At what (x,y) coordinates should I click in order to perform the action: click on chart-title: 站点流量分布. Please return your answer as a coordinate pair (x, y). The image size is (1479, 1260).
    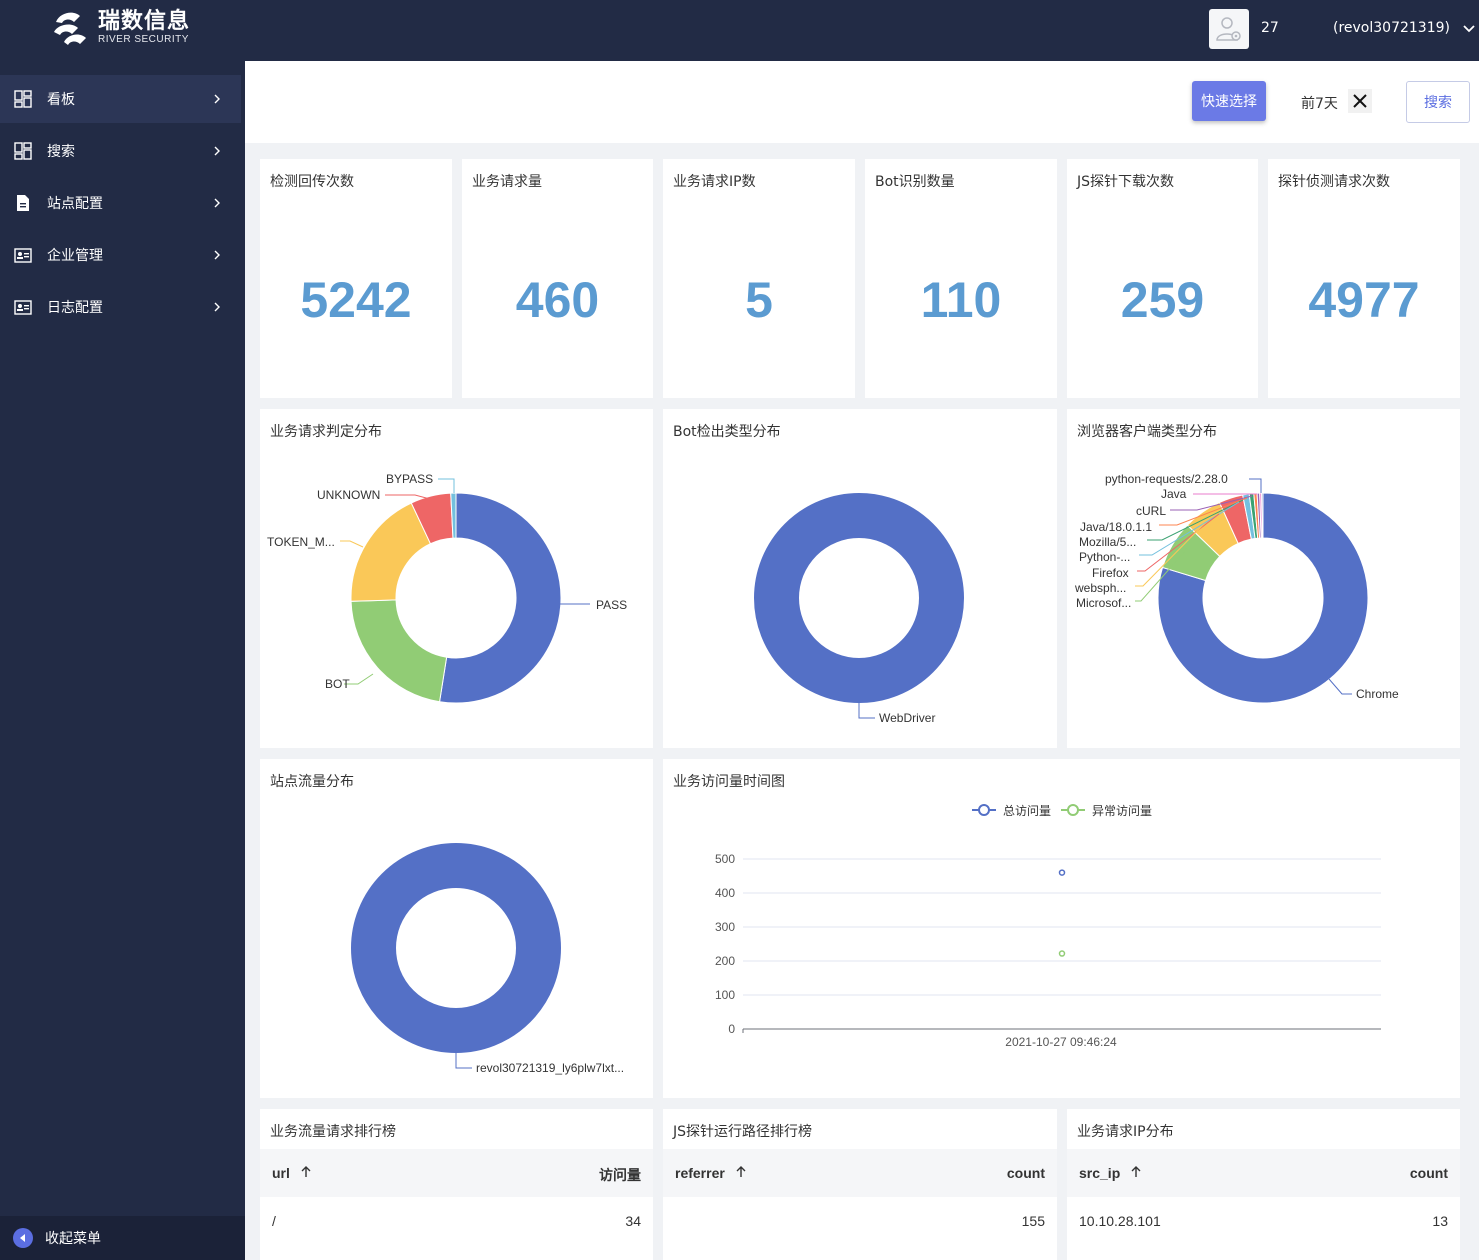
    Looking at the image, I should click on (312, 782).